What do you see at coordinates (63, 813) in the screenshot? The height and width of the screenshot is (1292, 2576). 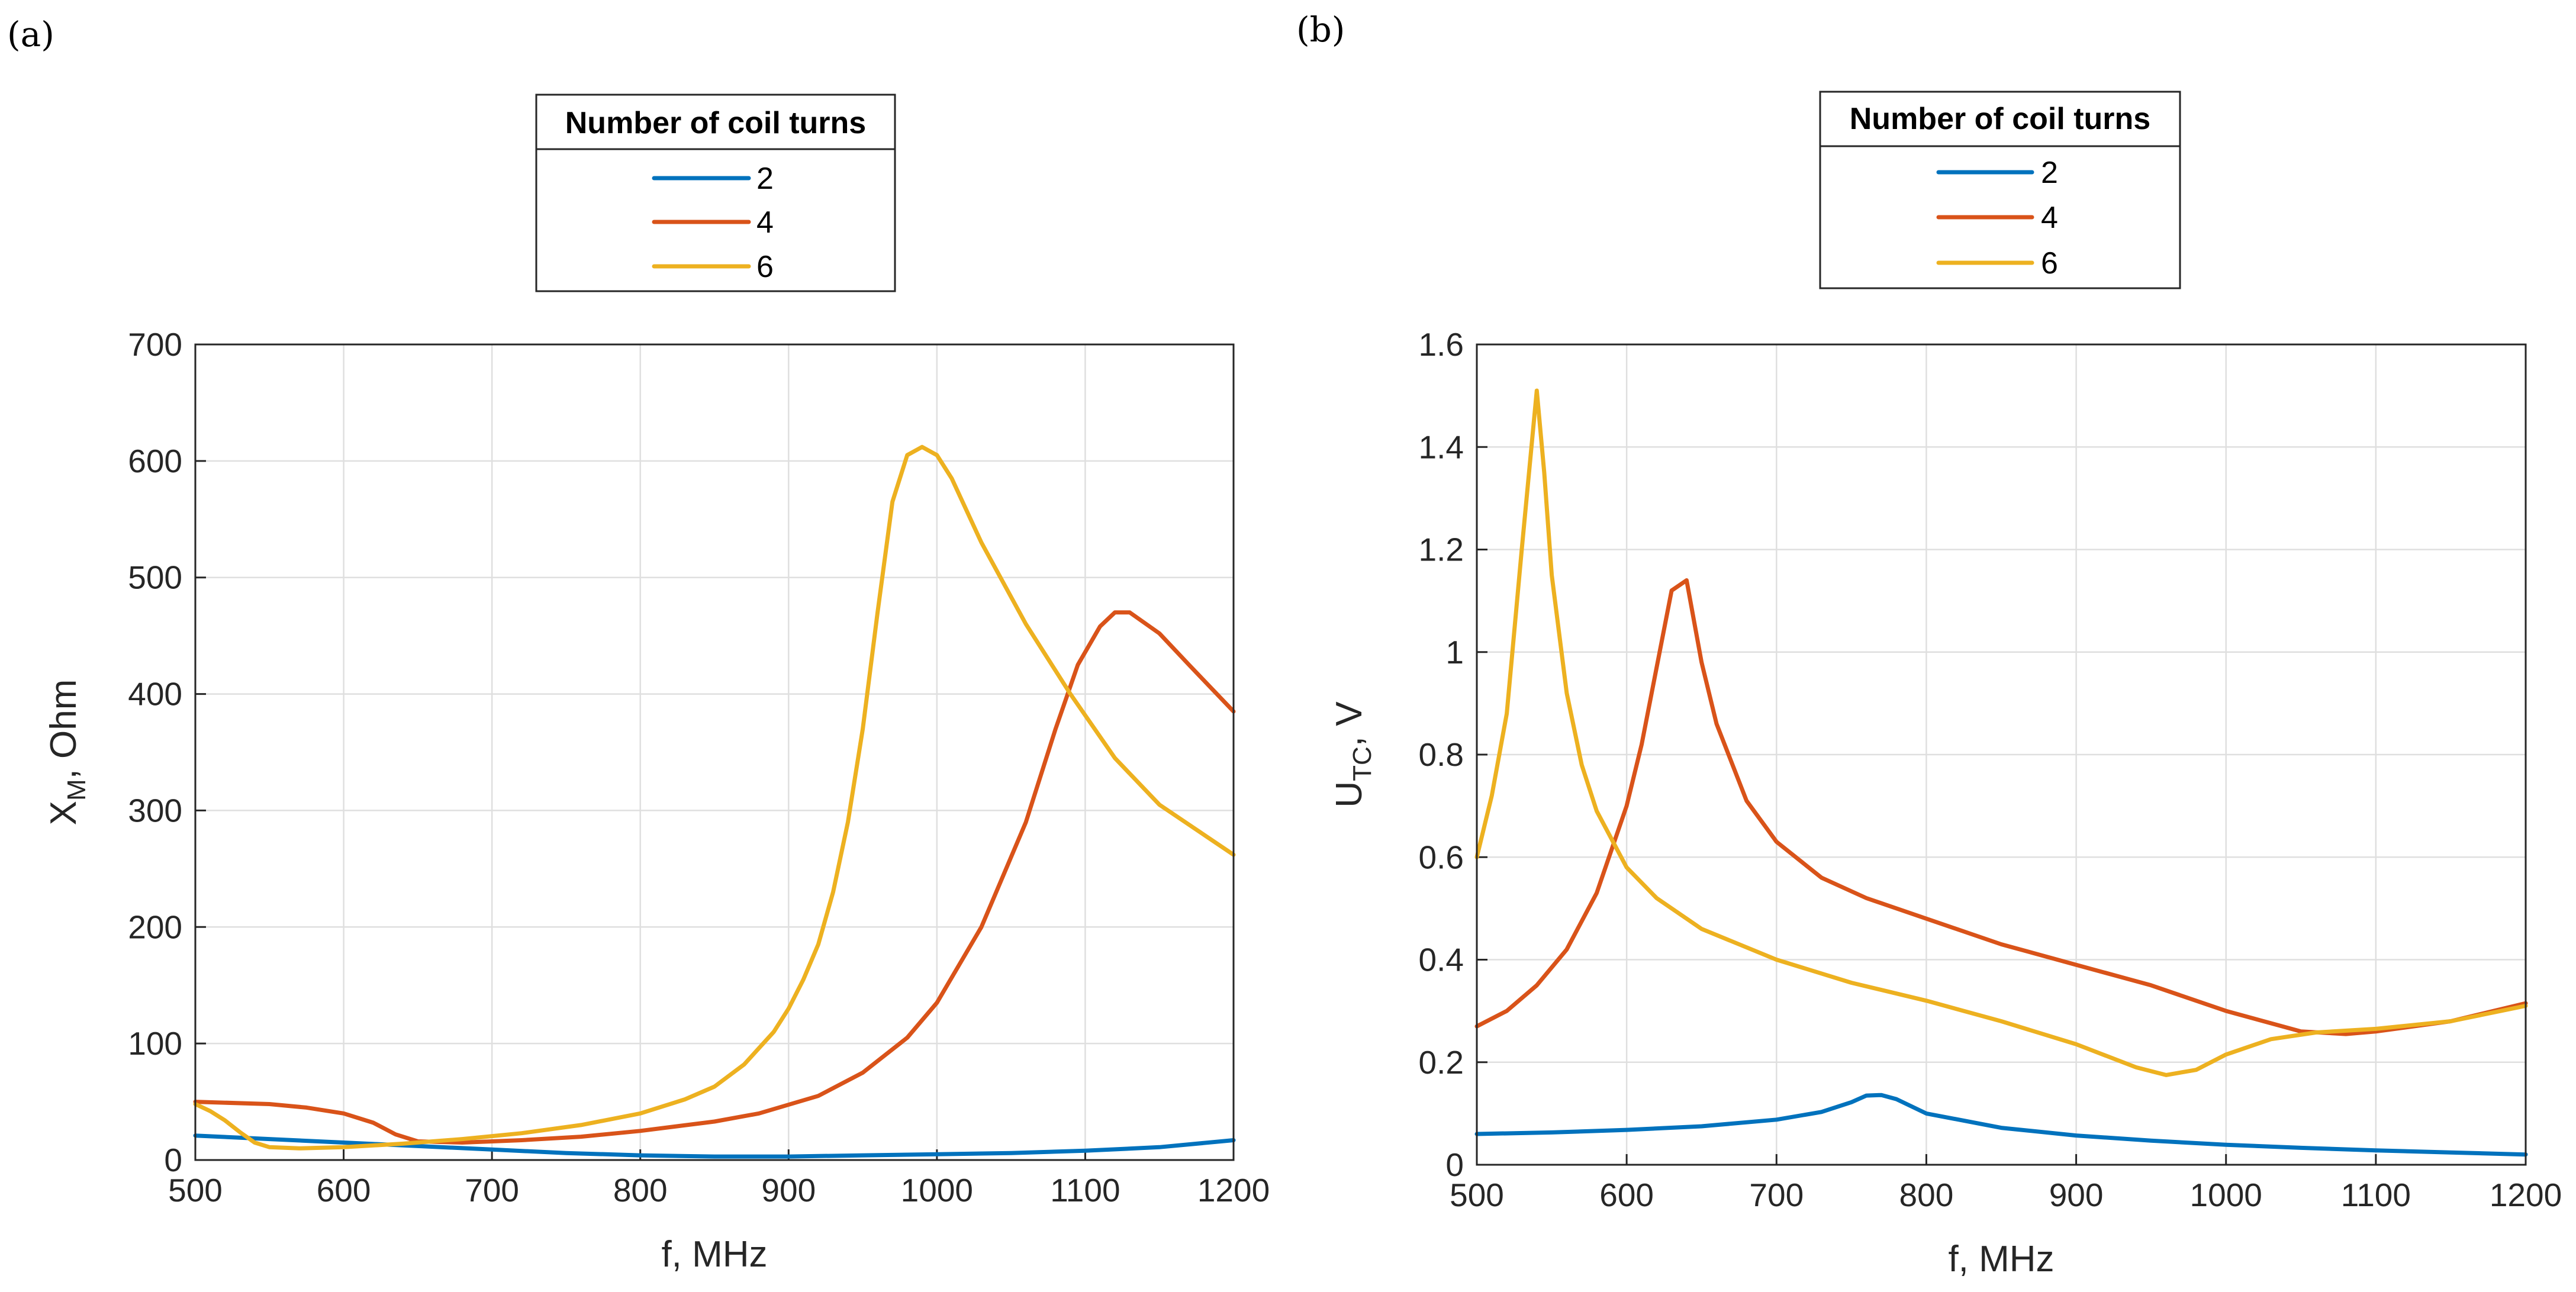 I see `y-axis-label-a-main: X` at bounding box center [63, 813].